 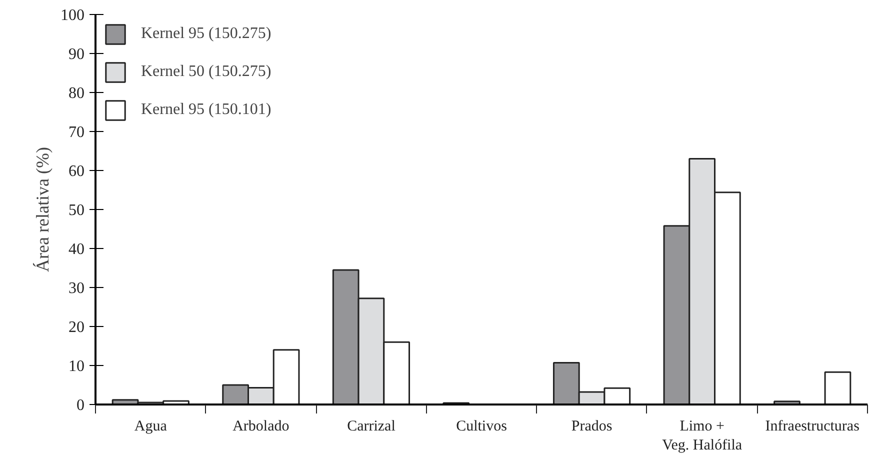 What do you see at coordinates (76, 249) in the screenshot?
I see `y-tick-label: 40` at bounding box center [76, 249].